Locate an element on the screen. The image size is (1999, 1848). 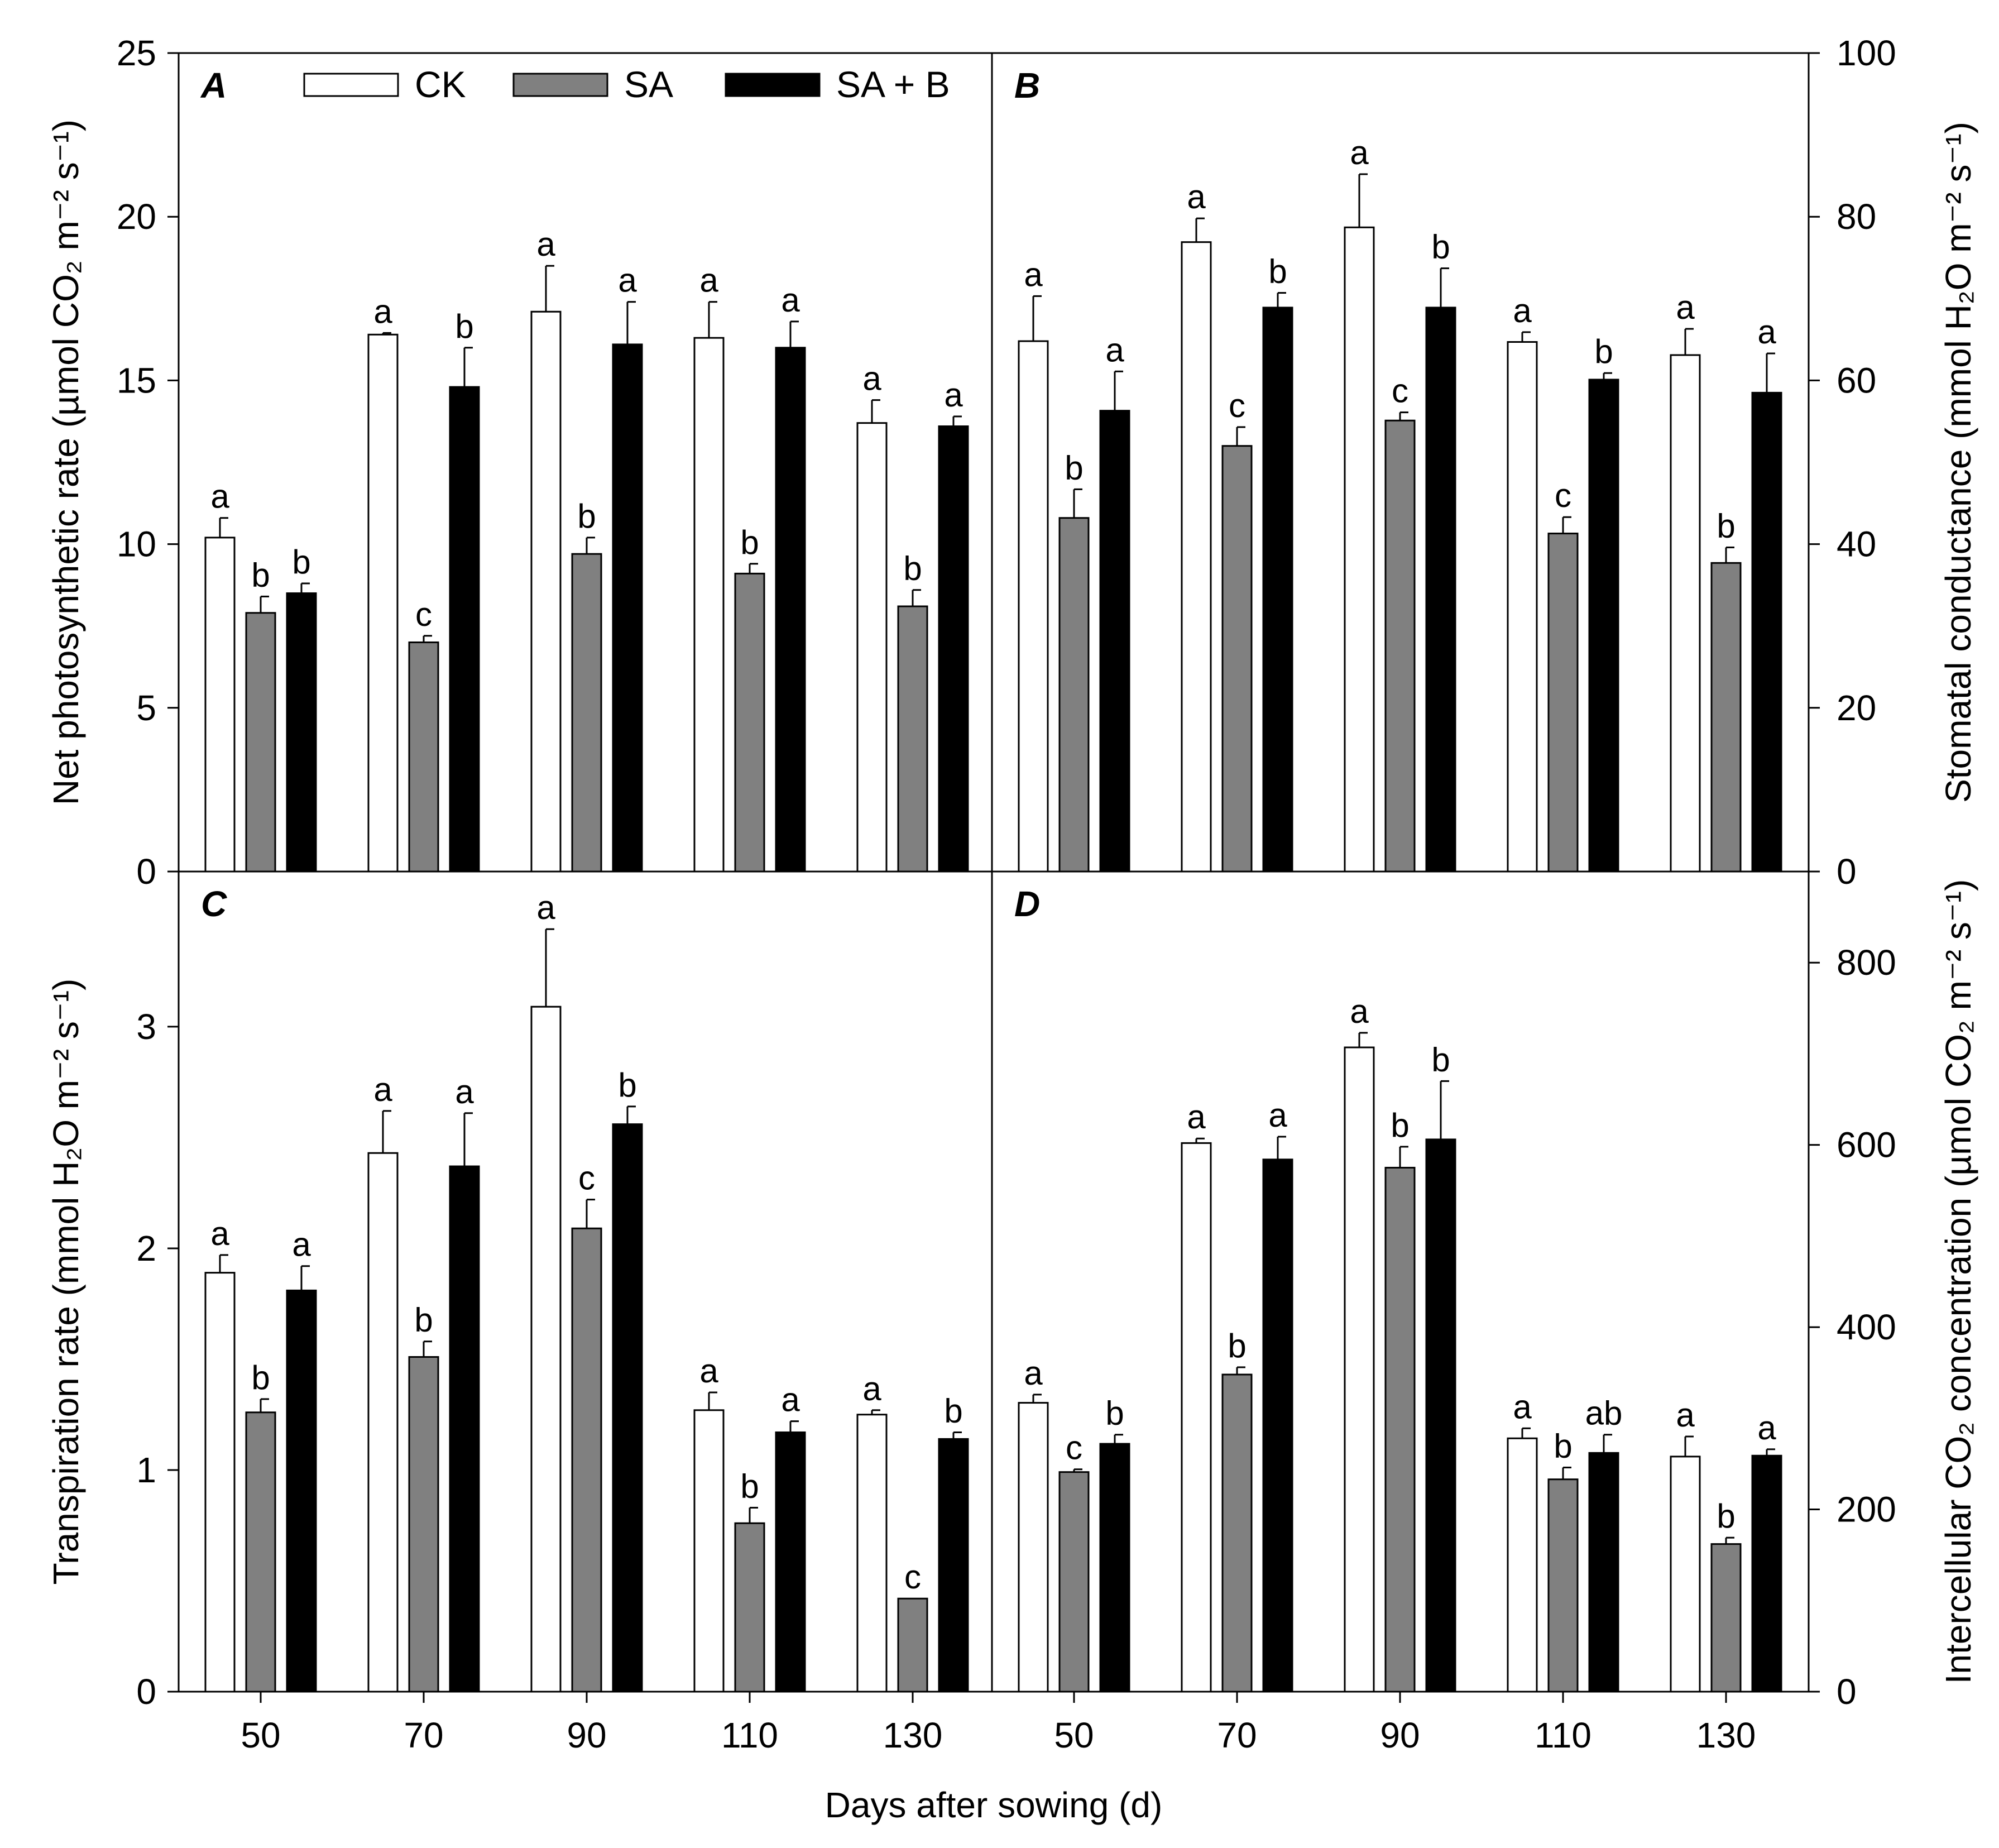
y-tick-label: 2 is located at coordinates (146, 1248).